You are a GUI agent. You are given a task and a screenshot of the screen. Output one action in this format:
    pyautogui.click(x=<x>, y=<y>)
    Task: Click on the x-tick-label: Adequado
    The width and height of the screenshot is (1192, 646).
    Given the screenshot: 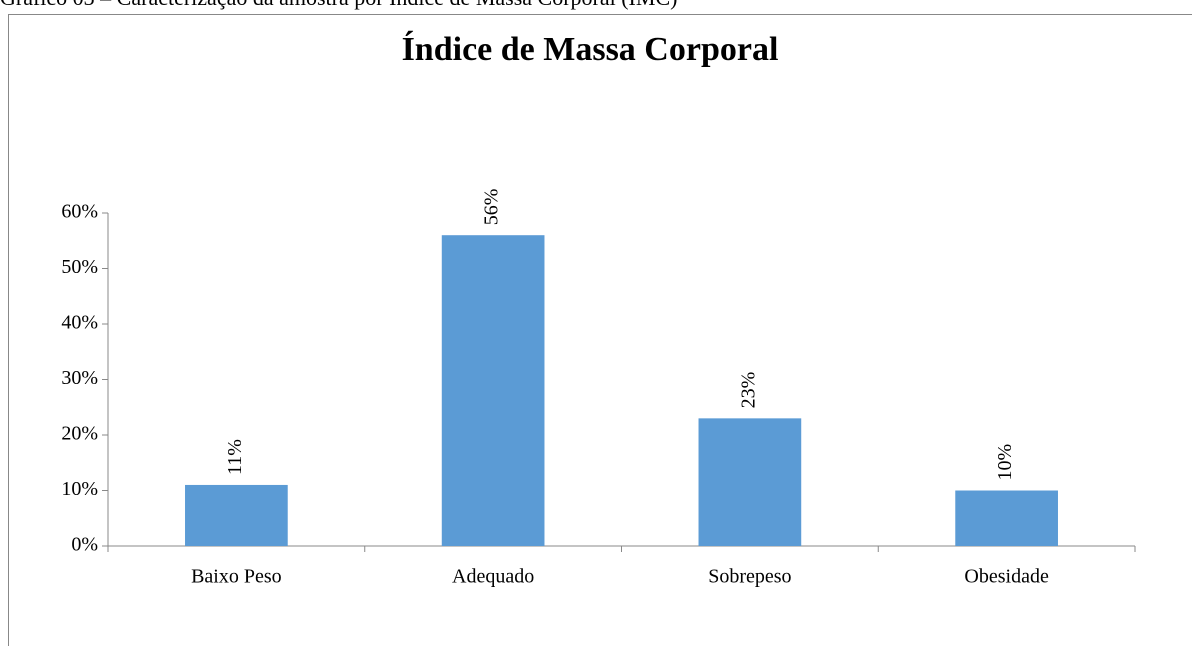 What is the action you would take?
    pyautogui.click(x=493, y=577)
    